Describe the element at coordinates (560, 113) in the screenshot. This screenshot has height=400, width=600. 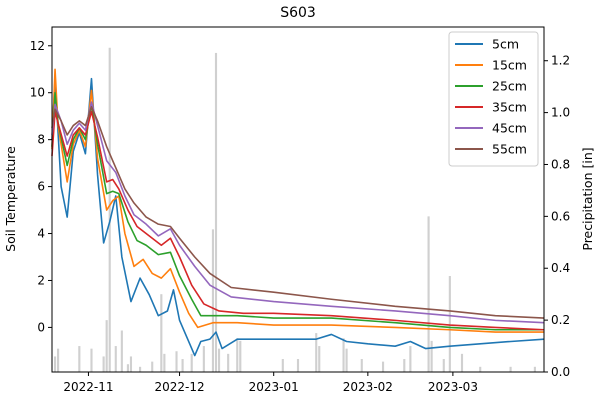
I see `y2-tick-label: 1.0` at that location.